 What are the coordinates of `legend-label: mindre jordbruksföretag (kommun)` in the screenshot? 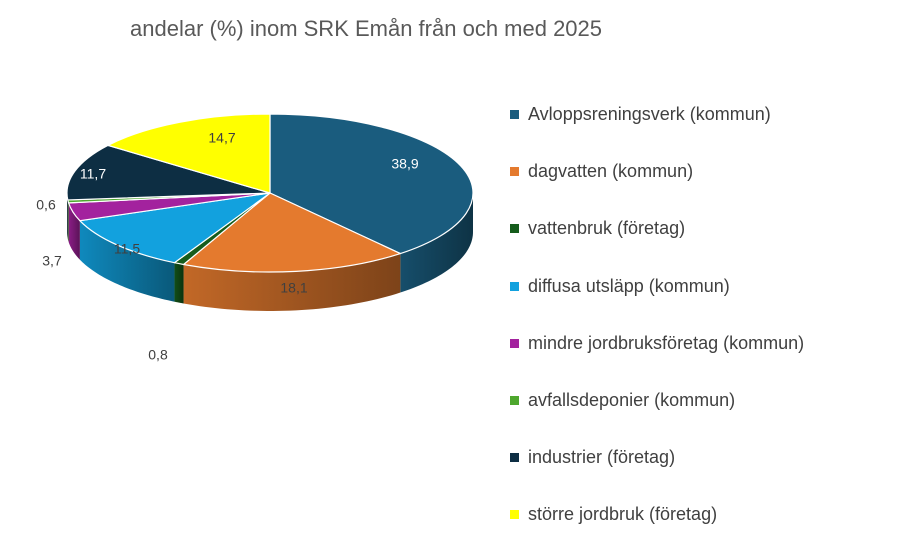 It's located at (666, 342).